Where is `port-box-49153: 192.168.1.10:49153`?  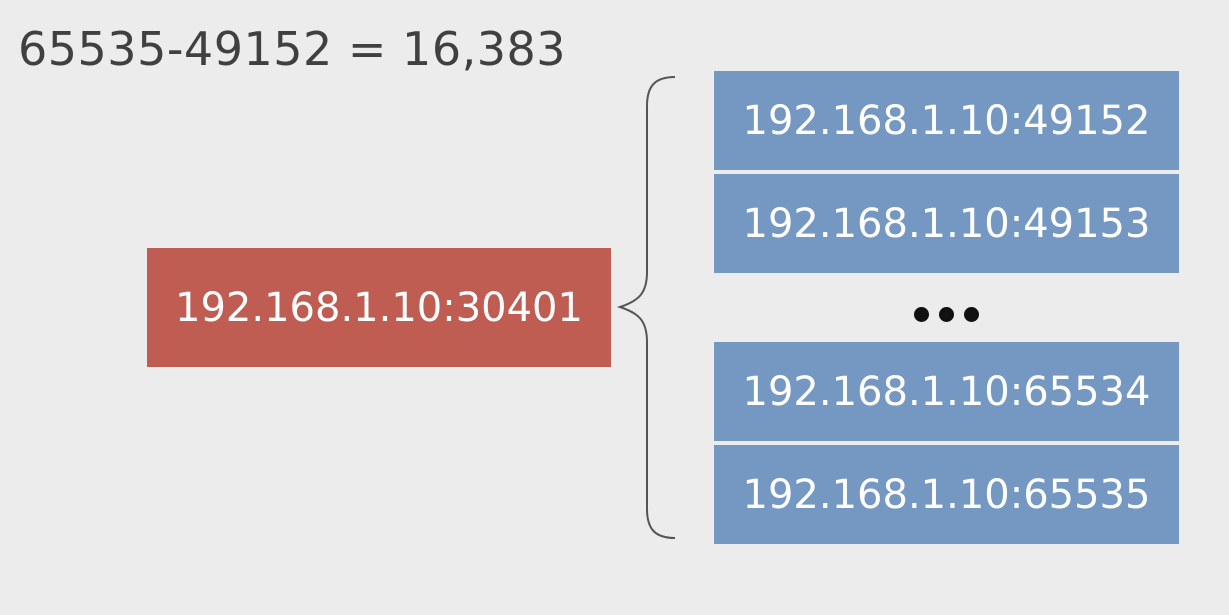 port-box-49153: 192.168.1.10:49153 is located at coordinates (946, 223).